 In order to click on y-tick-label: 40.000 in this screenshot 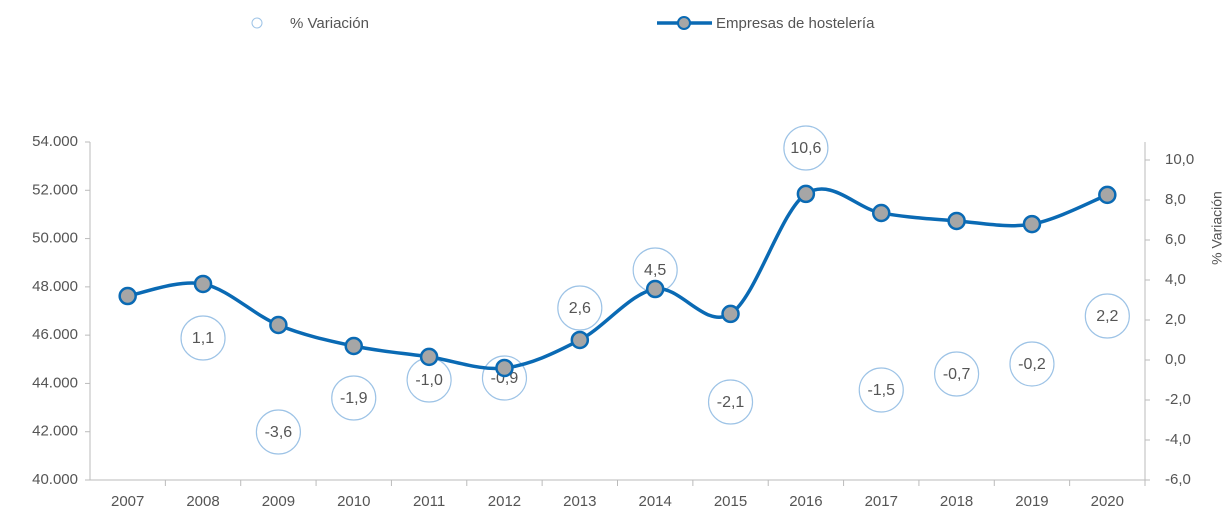, I will do `click(55, 479)`.